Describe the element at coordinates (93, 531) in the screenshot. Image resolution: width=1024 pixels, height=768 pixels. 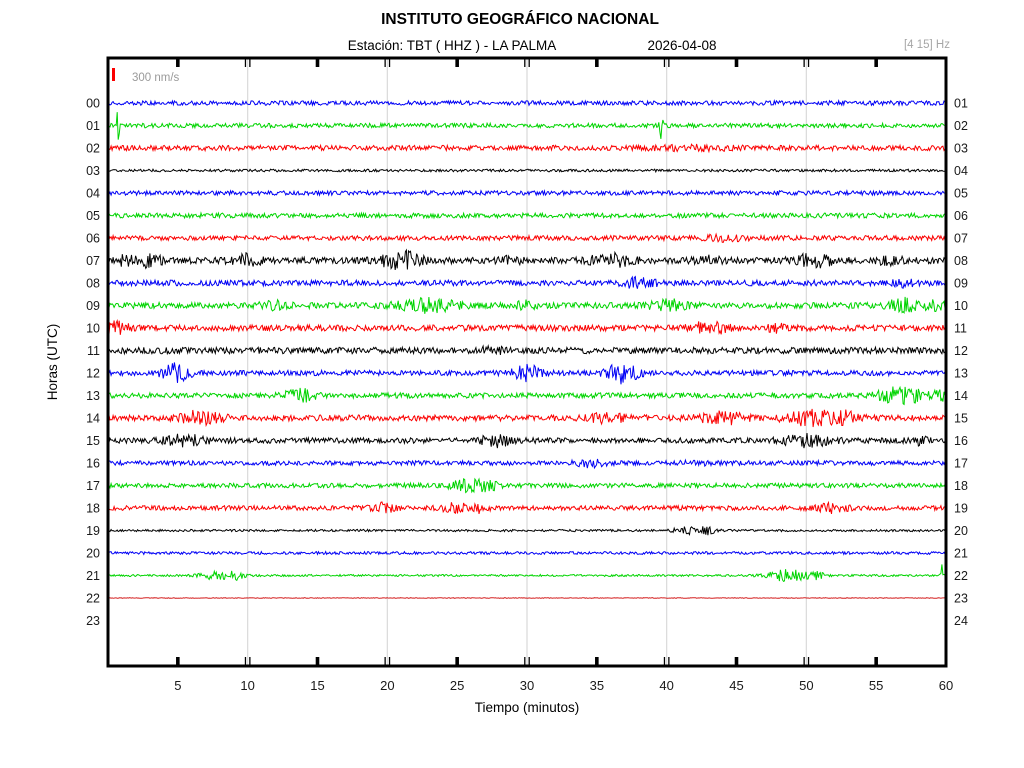
I see `hour-label-left: 19` at that location.